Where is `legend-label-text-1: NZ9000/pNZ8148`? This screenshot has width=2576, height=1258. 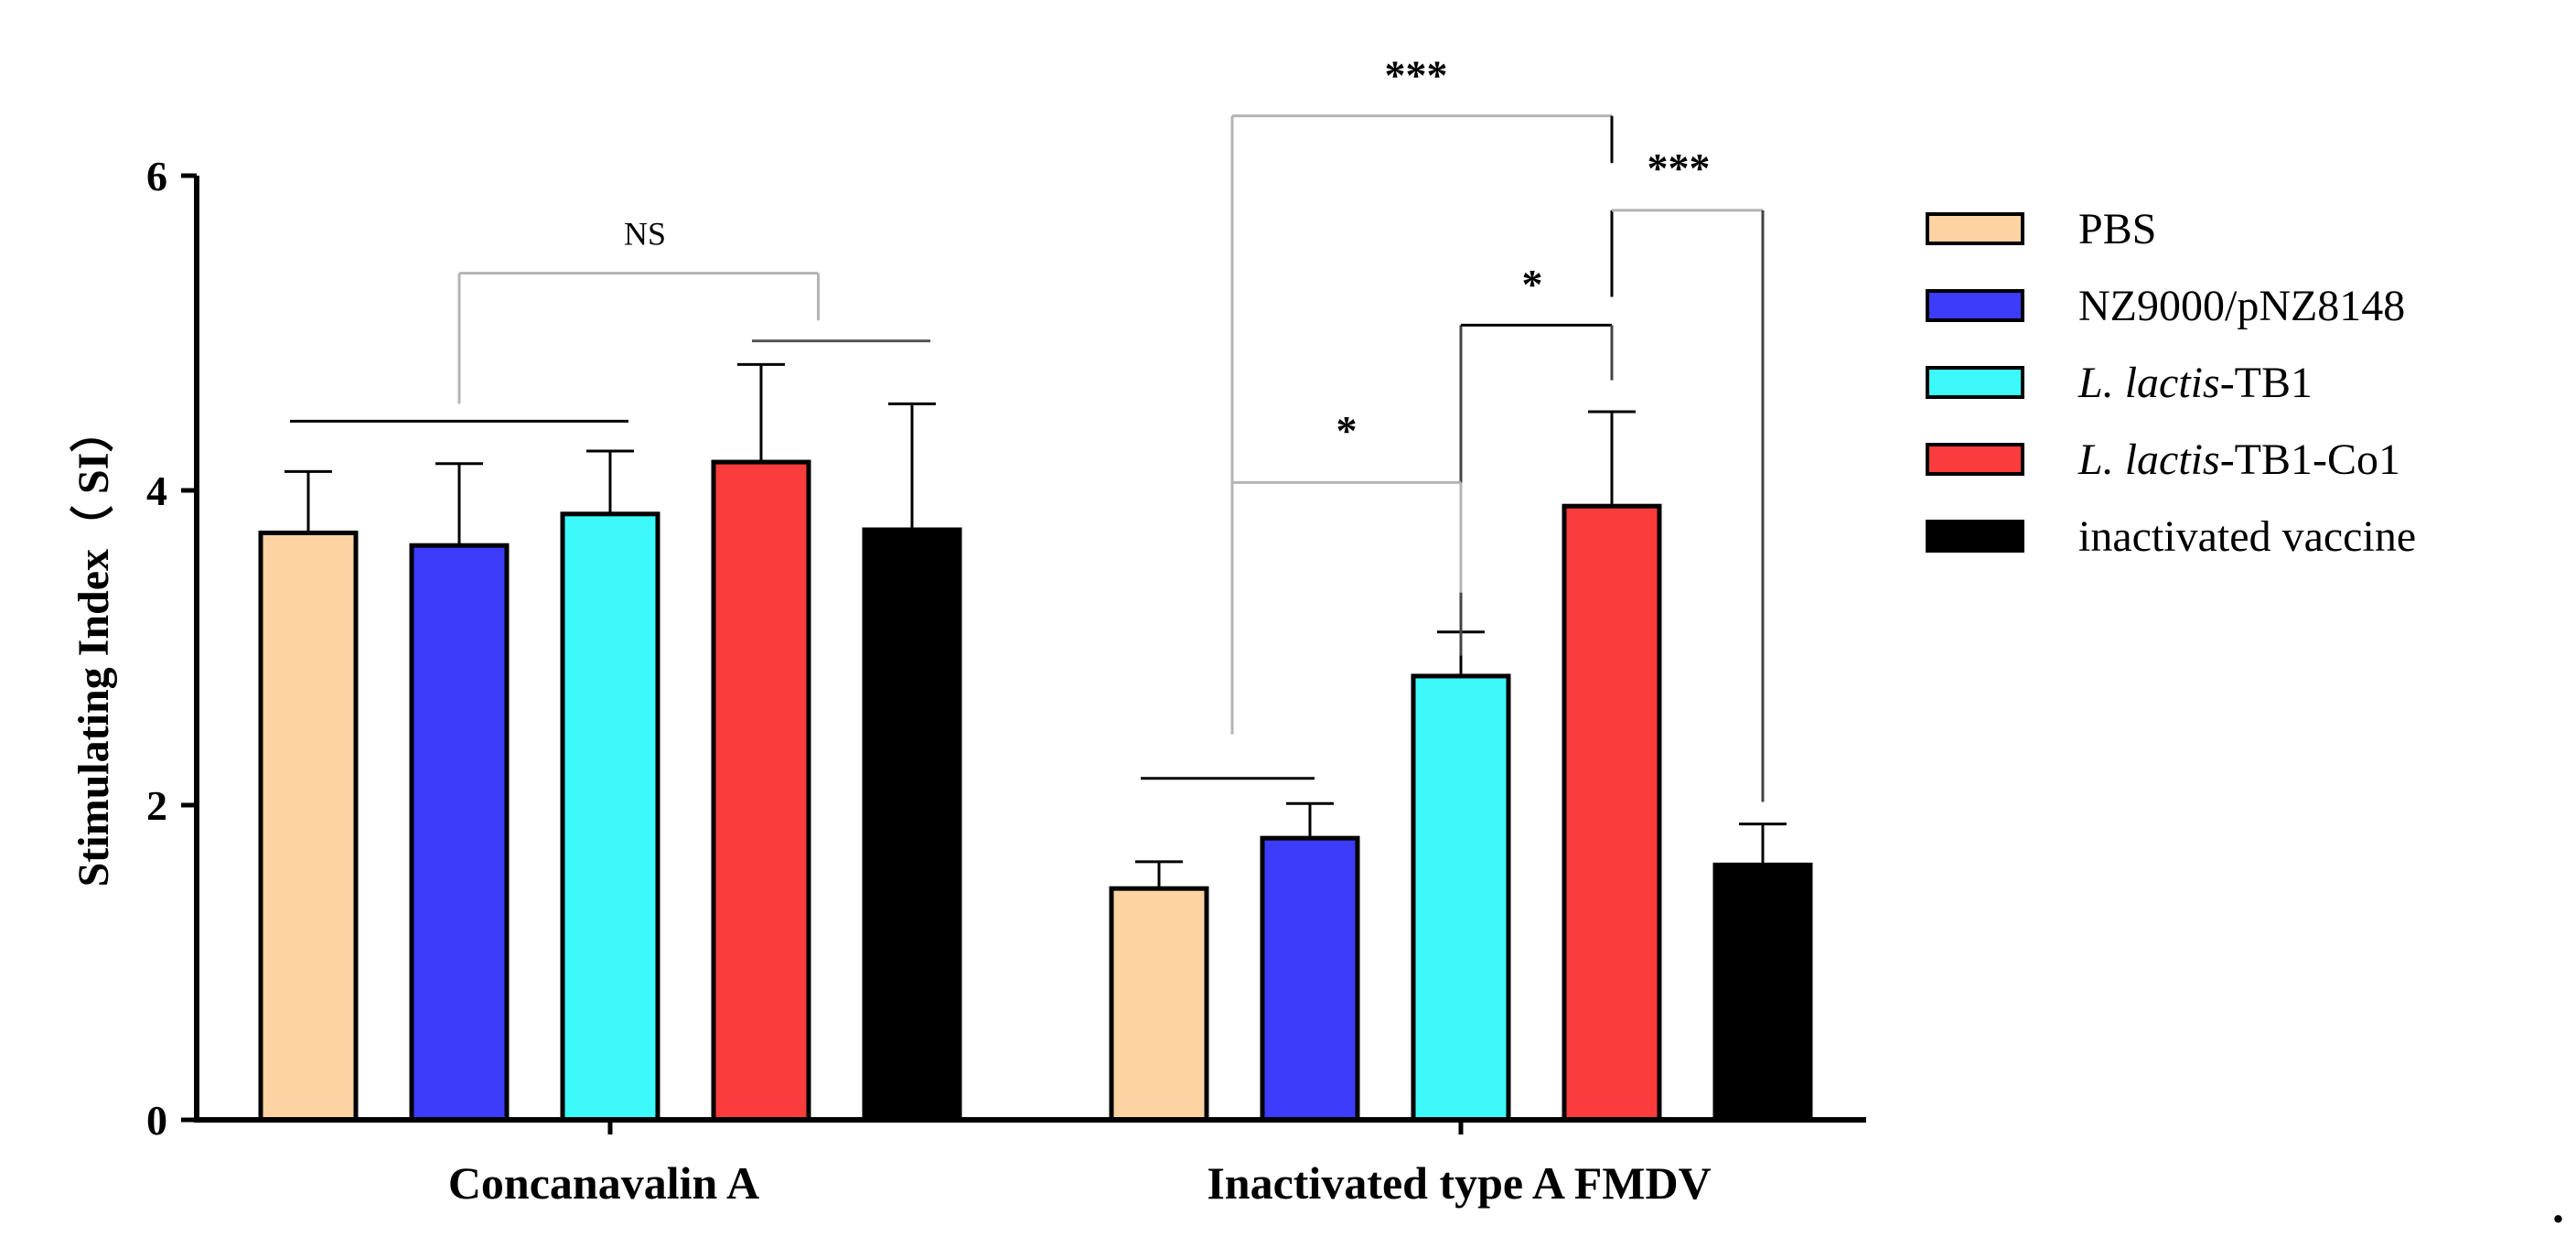
legend-label-text-1: NZ9000/pNZ8148 is located at coordinates (2241, 306).